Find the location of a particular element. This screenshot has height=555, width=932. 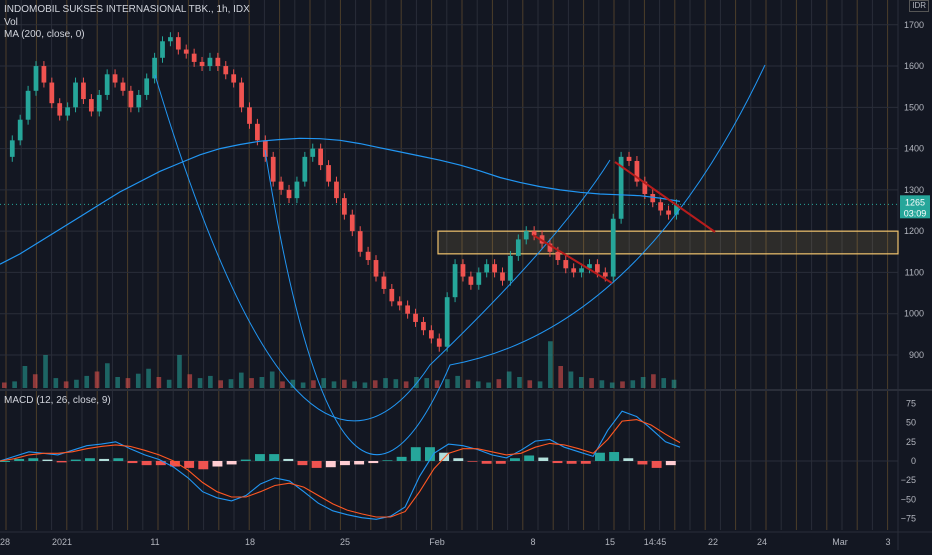

macd-tick-label: 0 is located at coordinates (913, 461).